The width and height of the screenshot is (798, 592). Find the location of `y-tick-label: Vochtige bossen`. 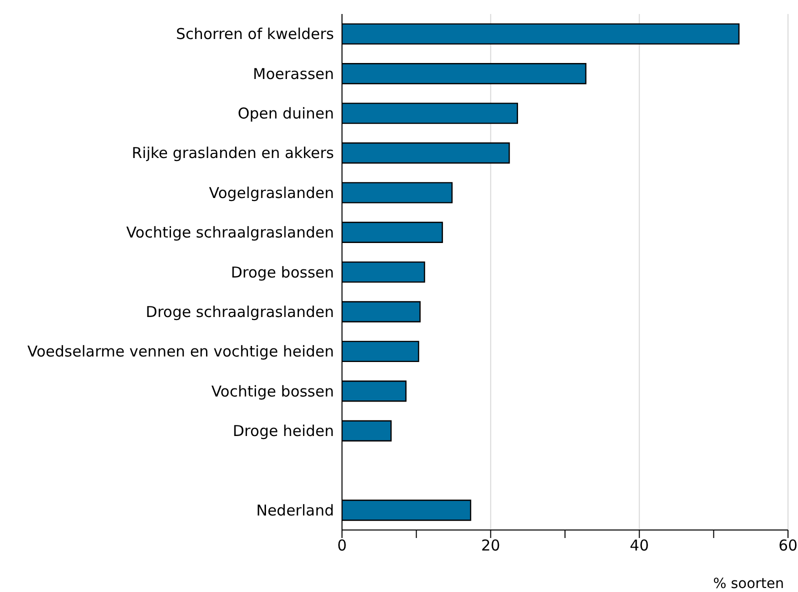

y-tick-label: Vochtige bossen is located at coordinates (272, 391).